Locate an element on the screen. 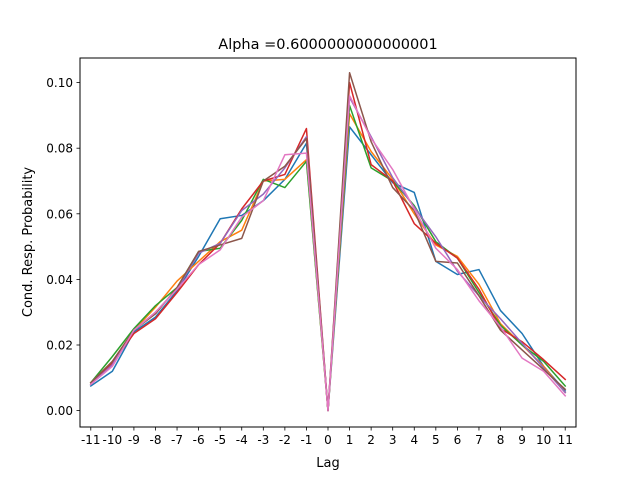 The image size is (640, 484). x-tick-label: -6 is located at coordinates (199, 440).